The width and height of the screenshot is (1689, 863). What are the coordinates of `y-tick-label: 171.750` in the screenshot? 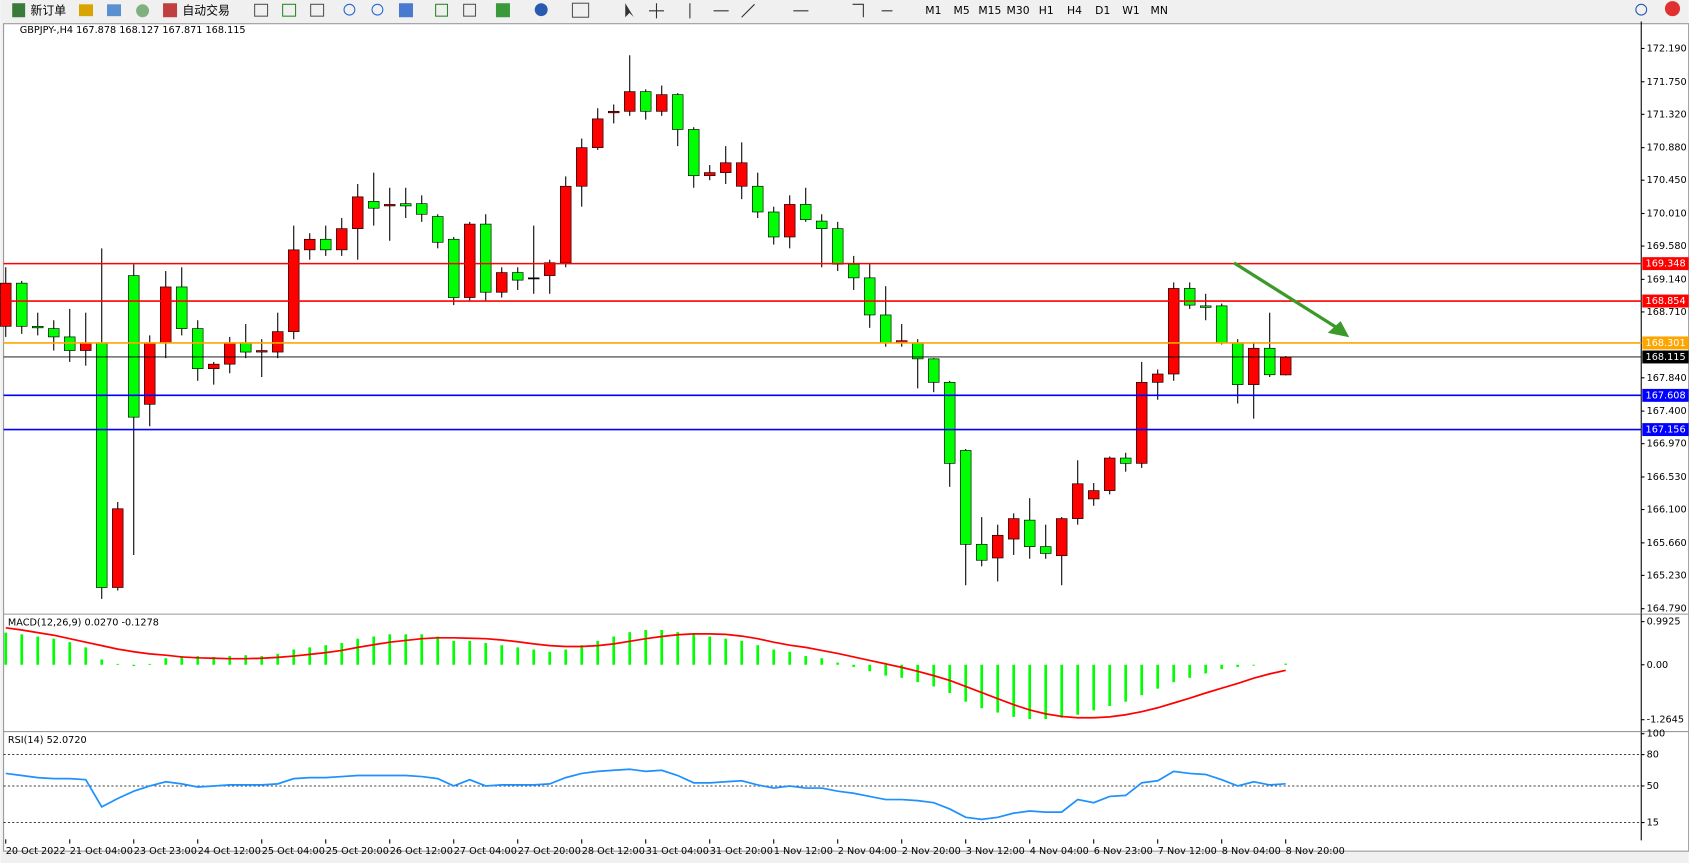 It's located at (1667, 82).